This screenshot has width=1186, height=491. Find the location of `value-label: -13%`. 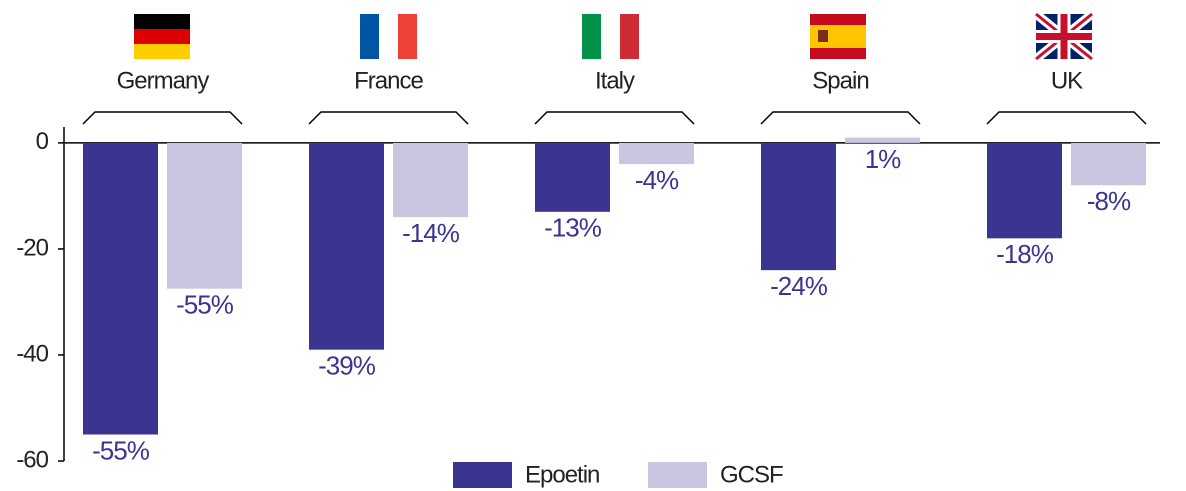

value-label: -13% is located at coordinates (573, 228).